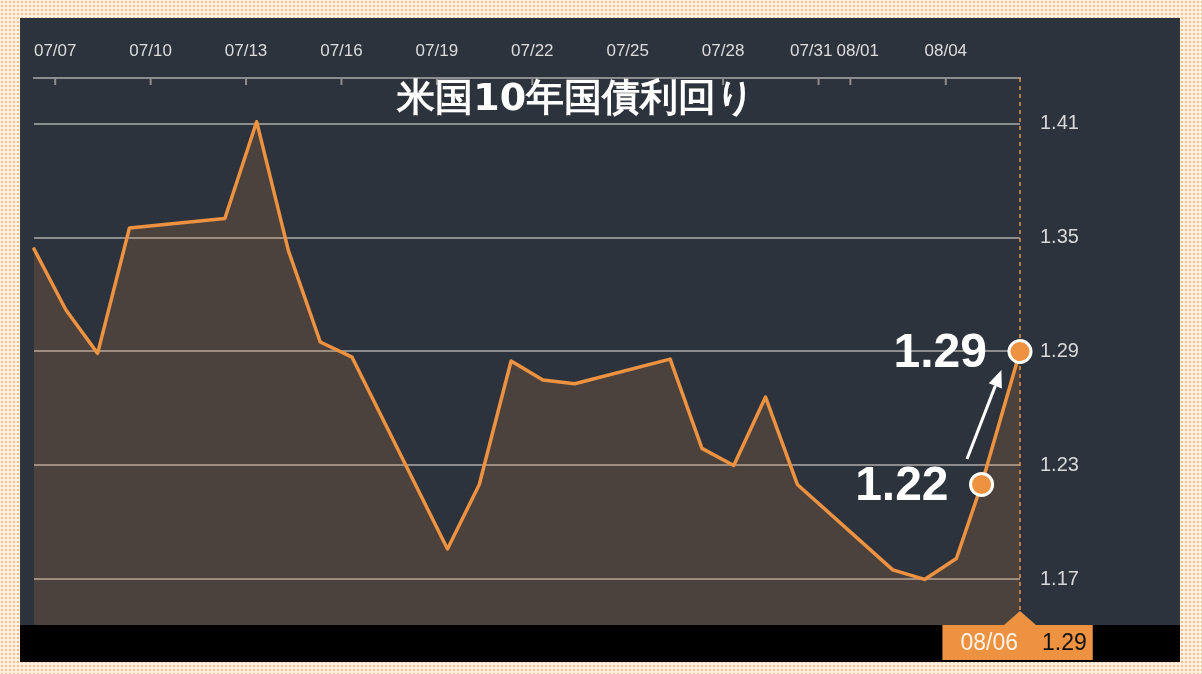 The width and height of the screenshot is (1202, 674). Describe the element at coordinates (1059, 577) in the screenshot. I see `y-tick-label: 1.17` at that location.